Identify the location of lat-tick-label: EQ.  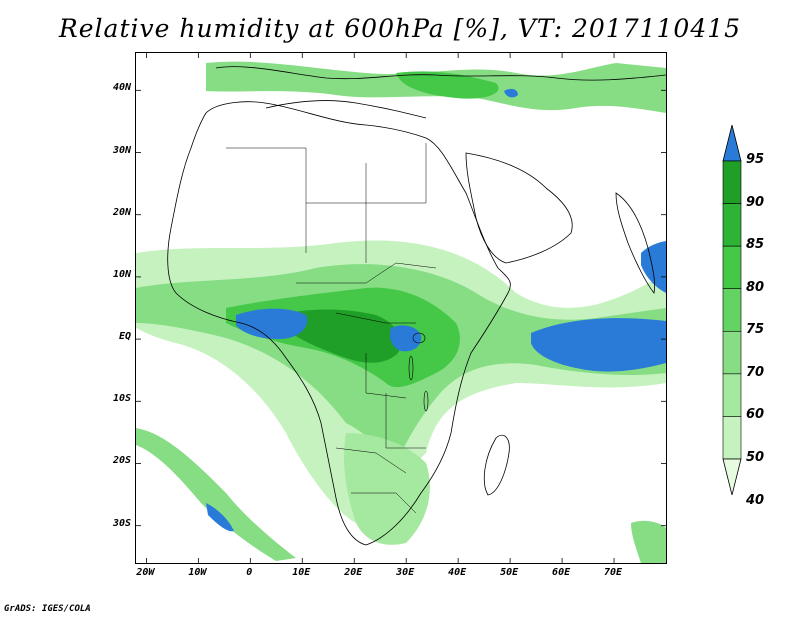
(124, 337).